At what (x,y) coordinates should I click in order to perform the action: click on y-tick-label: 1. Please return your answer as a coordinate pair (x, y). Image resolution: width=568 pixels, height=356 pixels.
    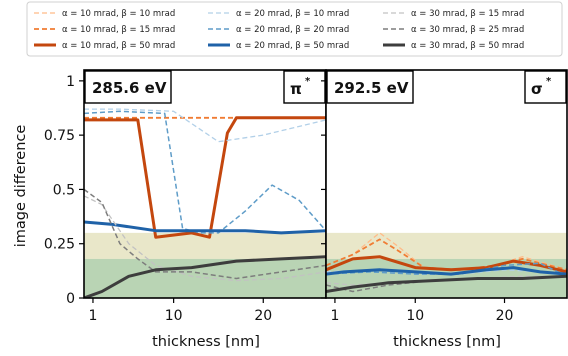
    Looking at the image, I should click on (70, 82).